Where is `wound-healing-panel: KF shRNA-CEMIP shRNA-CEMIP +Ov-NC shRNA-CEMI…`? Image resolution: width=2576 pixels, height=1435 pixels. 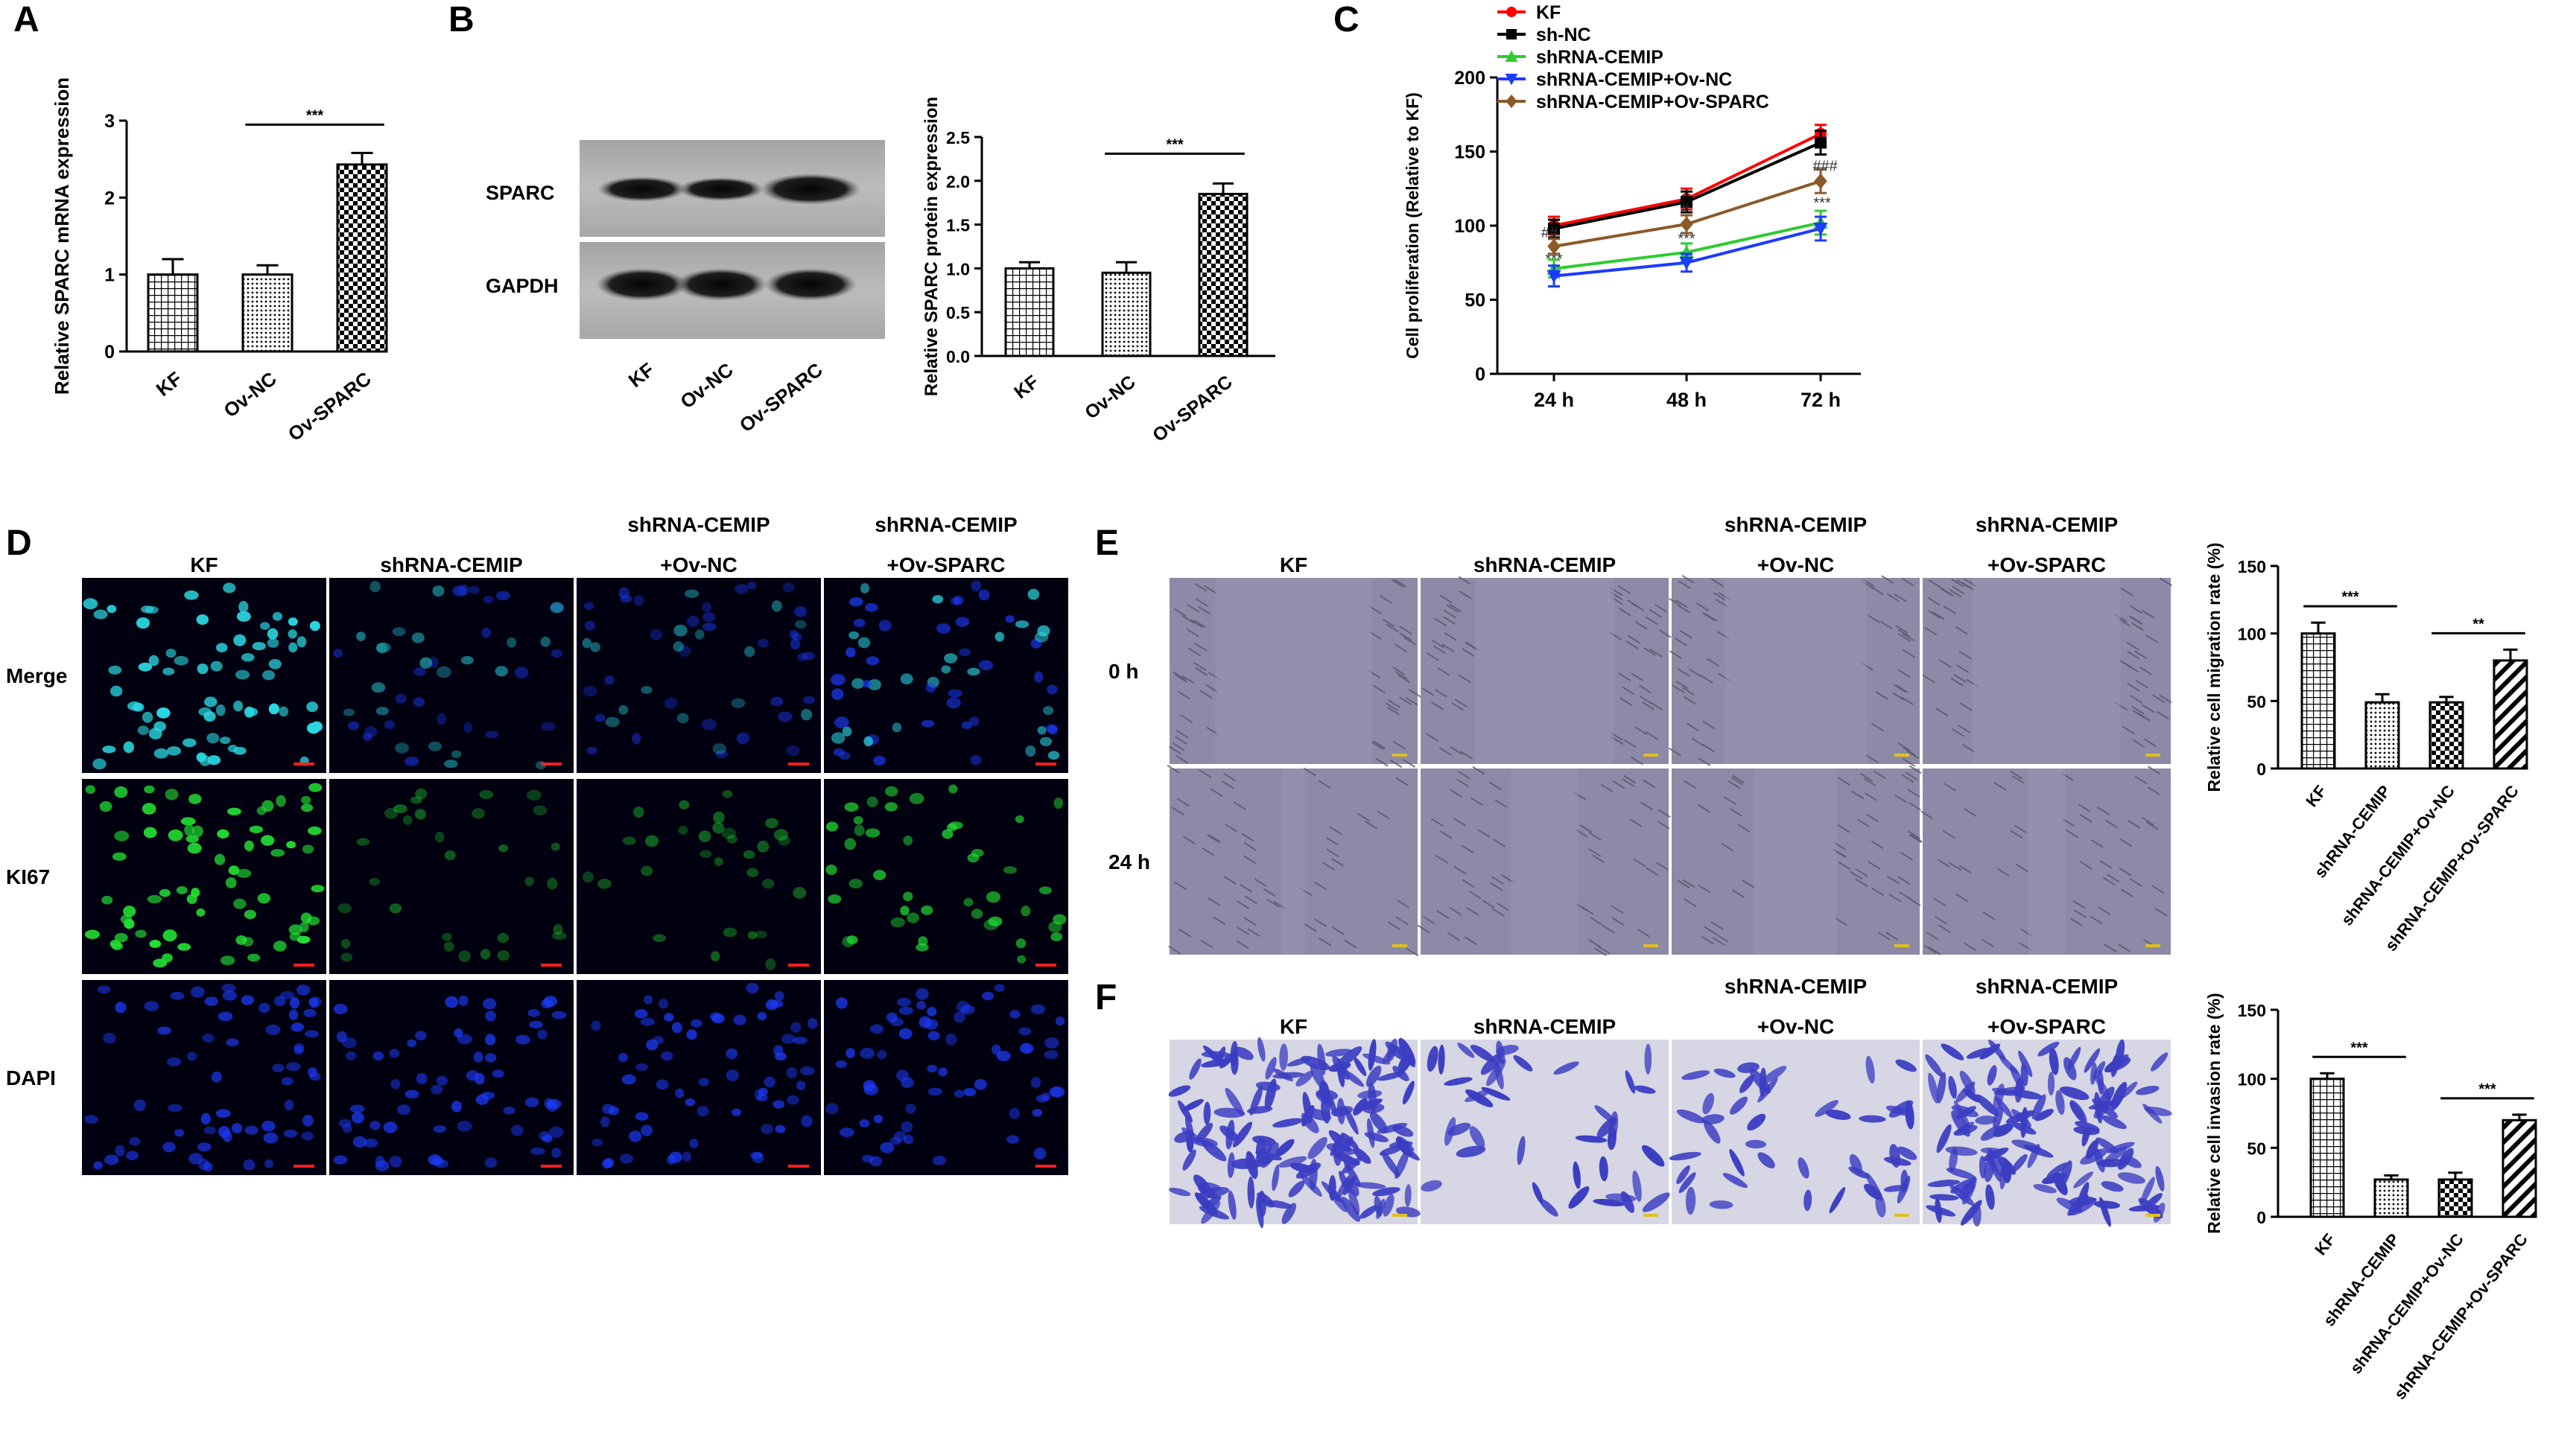 wound-healing-panel: KF shRNA-CEMIP shRNA-CEMIP +Ov-NC shRNA-CEMI… is located at coordinates (1641, 735).